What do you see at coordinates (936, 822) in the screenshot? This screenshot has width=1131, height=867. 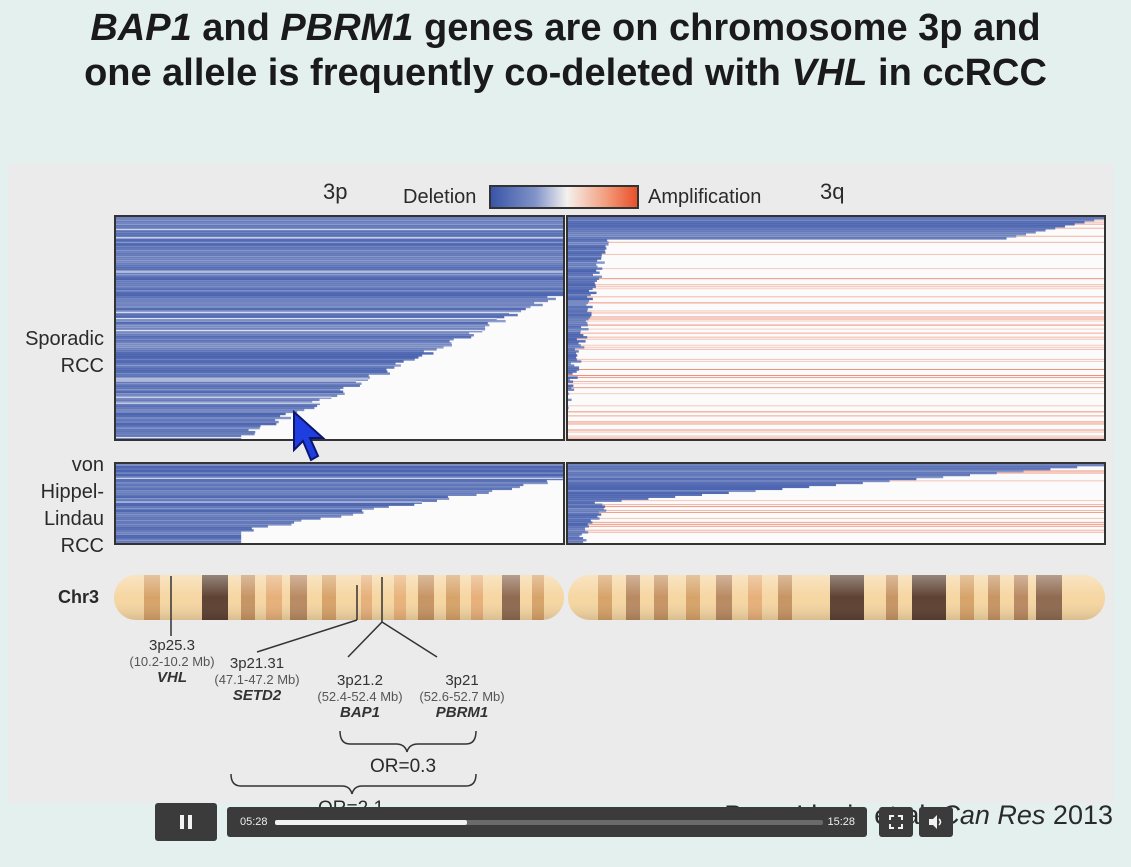 I see `volume-button` at bounding box center [936, 822].